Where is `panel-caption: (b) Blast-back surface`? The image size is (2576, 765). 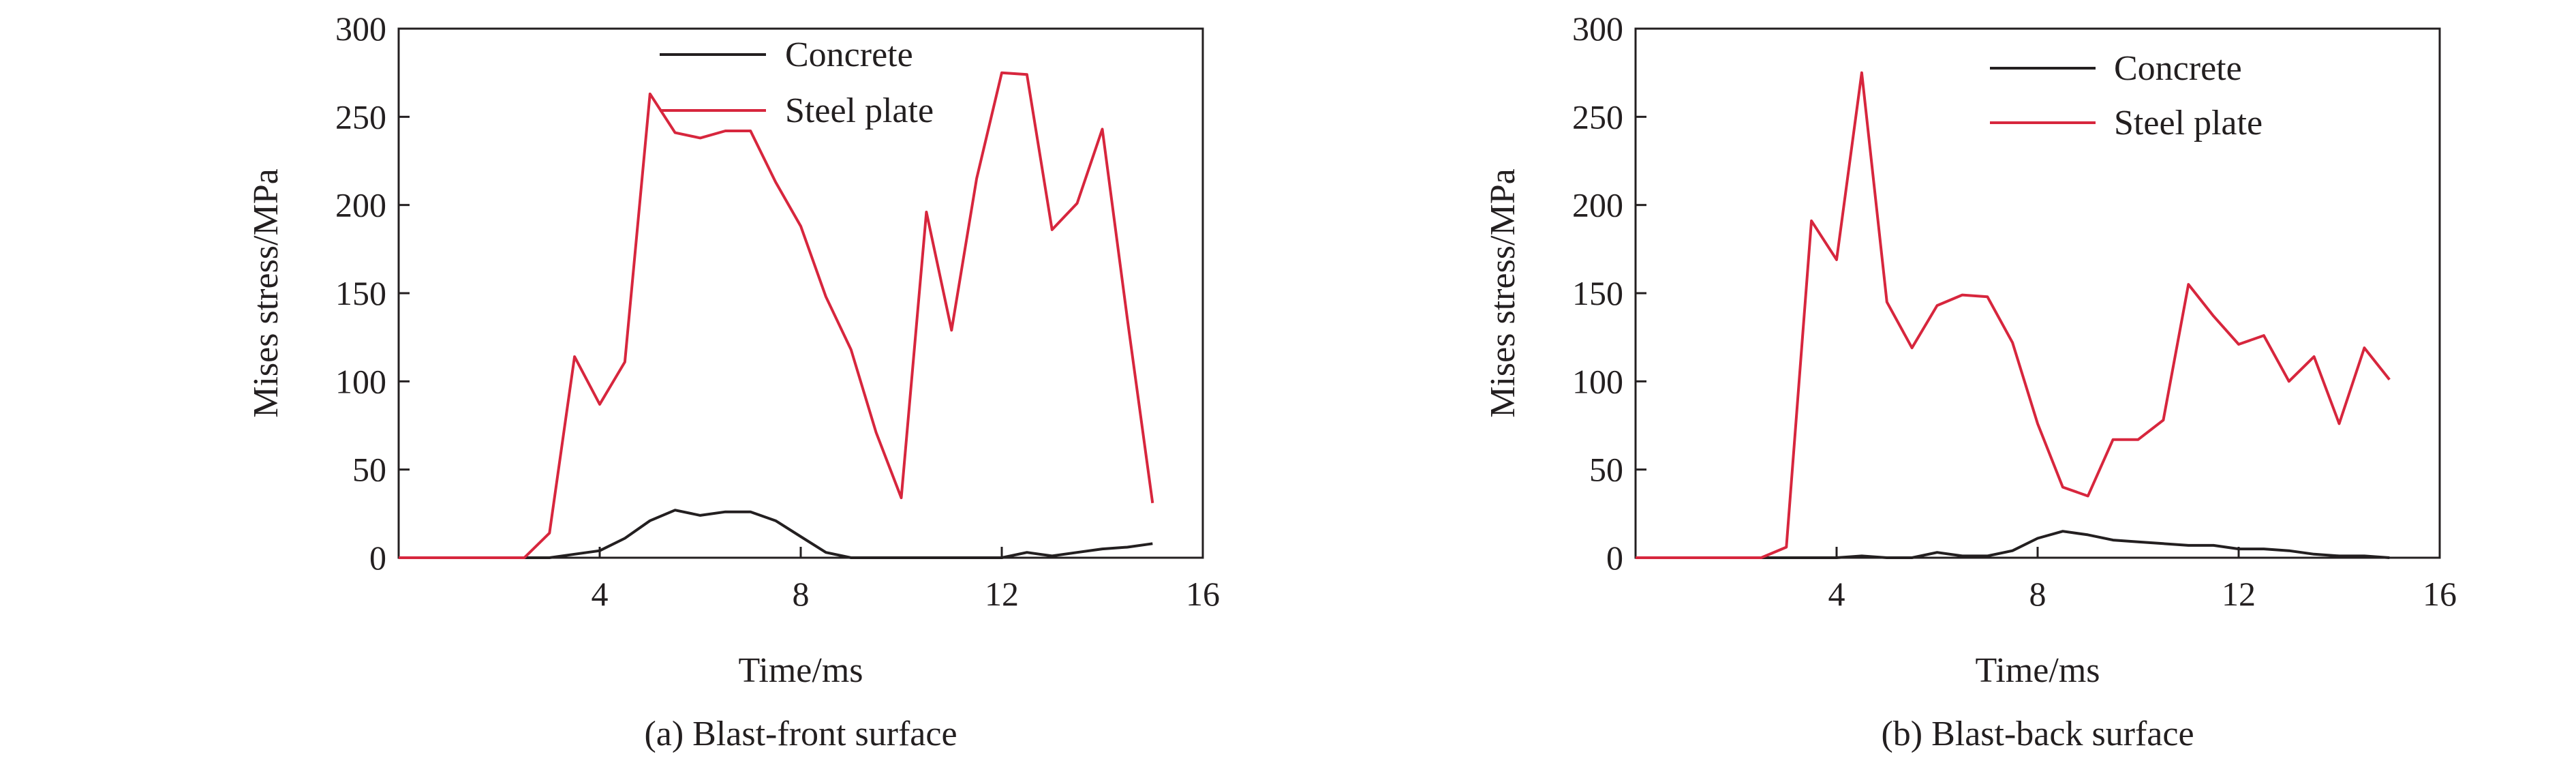 panel-caption: (b) Blast-back surface is located at coordinates (2038, 734).